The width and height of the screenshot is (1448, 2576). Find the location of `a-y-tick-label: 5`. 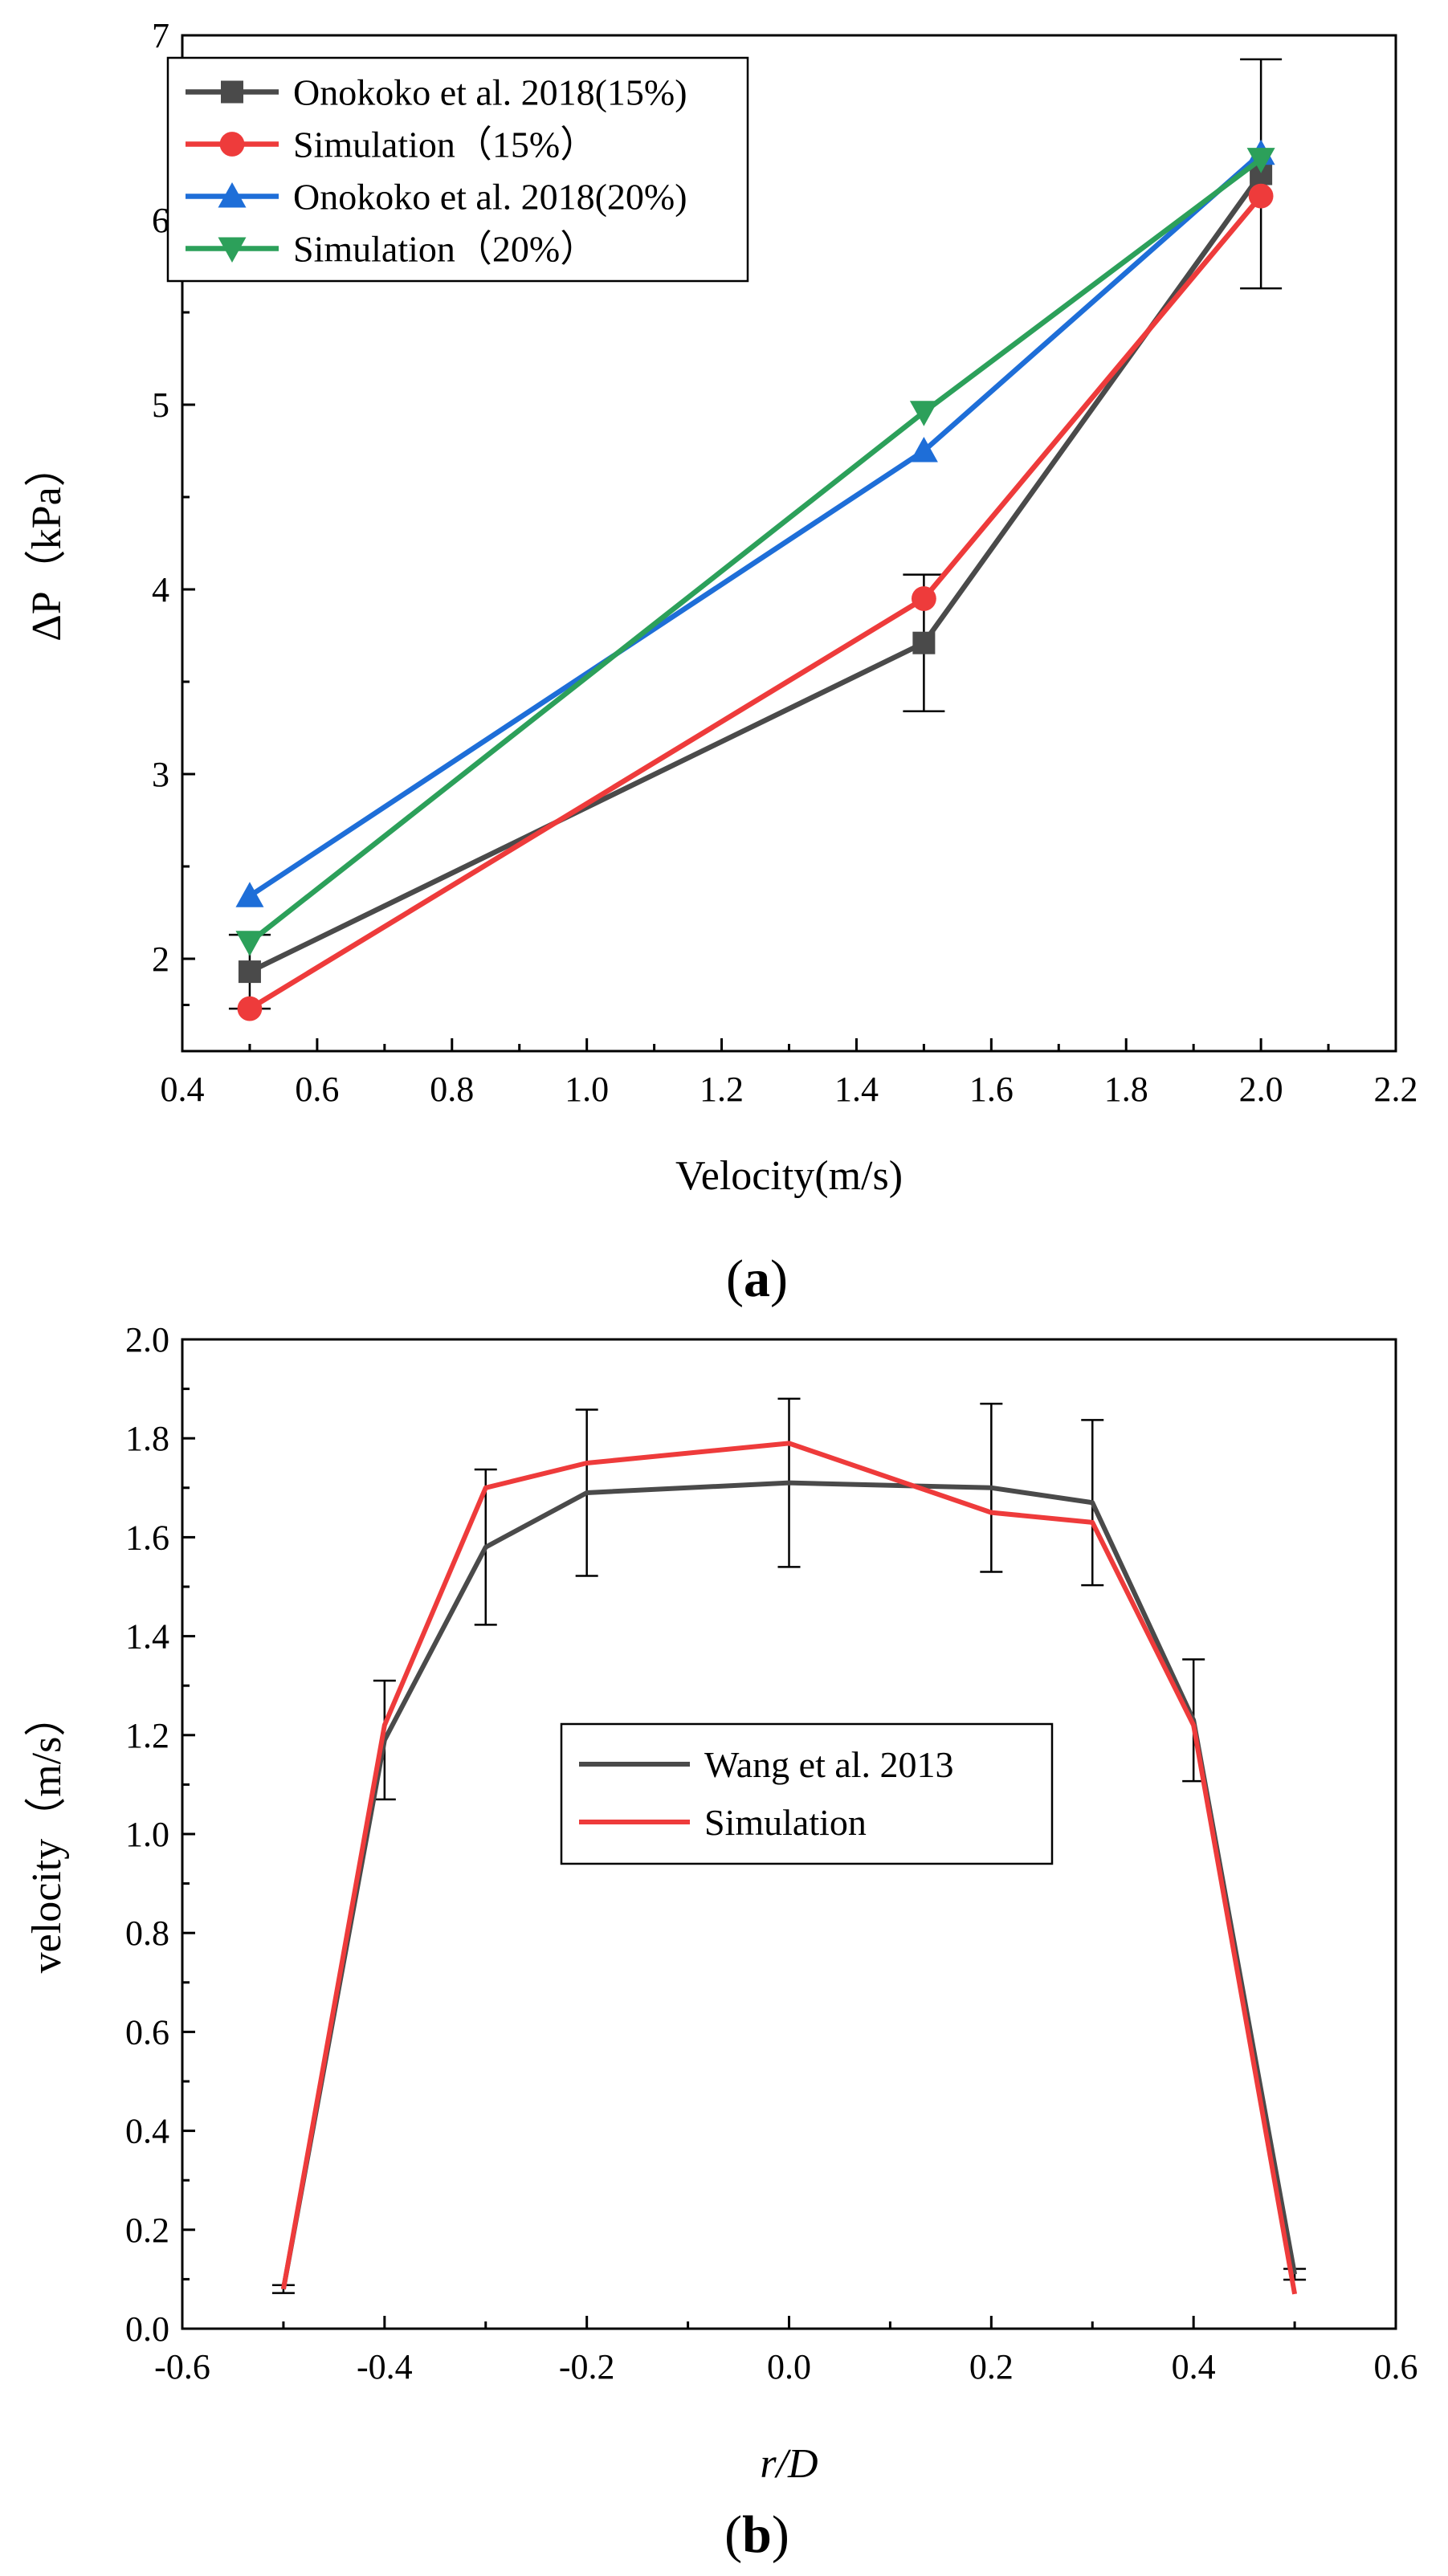

a-y-tick-label: 5 is located at coordinates (160, 405).